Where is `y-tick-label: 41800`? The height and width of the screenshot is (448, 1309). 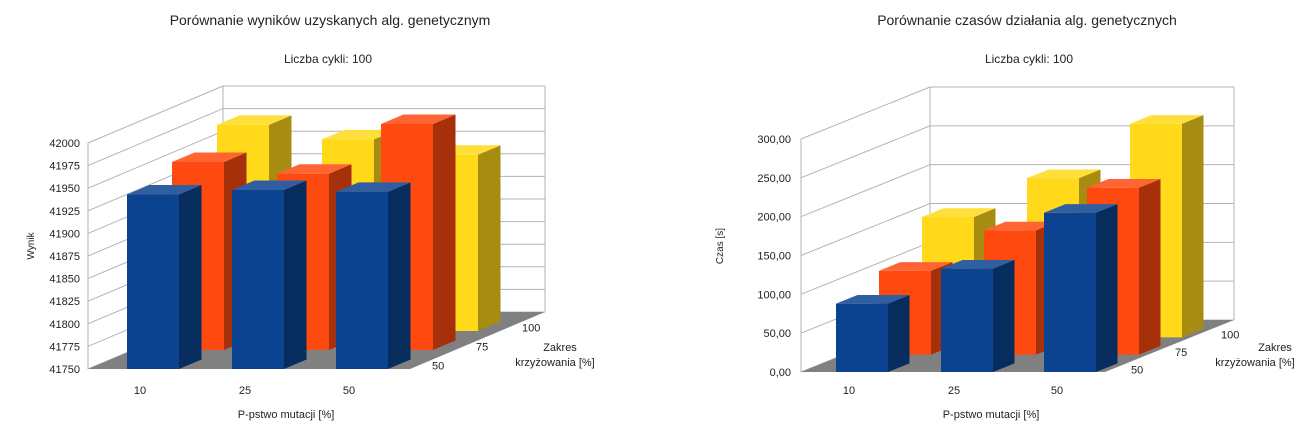 y-tick-label: 41800 is located at coordinates (64, 325).